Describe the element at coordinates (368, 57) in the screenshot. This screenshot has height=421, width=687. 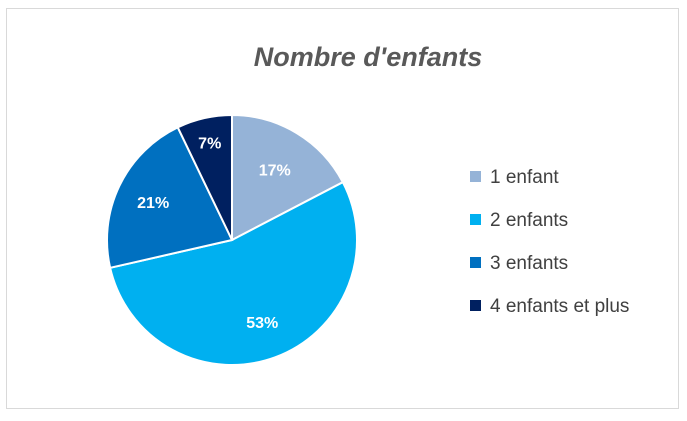
I see `chart-title: Nombre d'enfants` at that location.